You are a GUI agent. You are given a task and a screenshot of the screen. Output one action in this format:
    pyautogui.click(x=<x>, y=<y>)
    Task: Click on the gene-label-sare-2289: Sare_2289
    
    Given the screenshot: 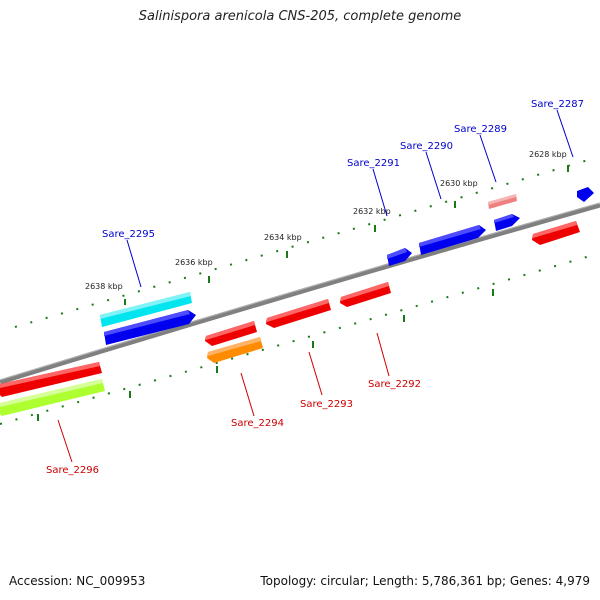 What is the action you would take?
    pyautogui.click(x=480, y=129)
    